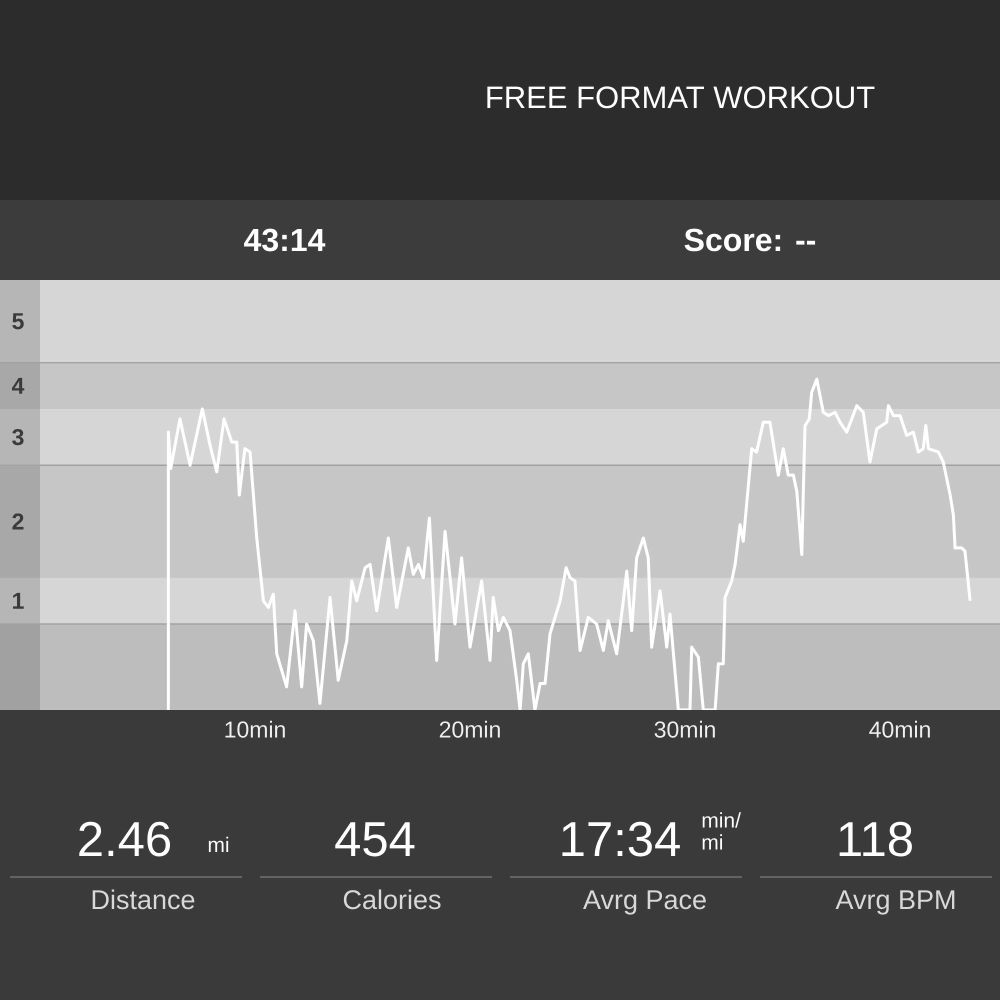 This screenshot has width=1000, height=1000. What do you see at coordinates (18, 386) in the screenshot?
I see `band-label: 4` at bounding box center [18, 386].